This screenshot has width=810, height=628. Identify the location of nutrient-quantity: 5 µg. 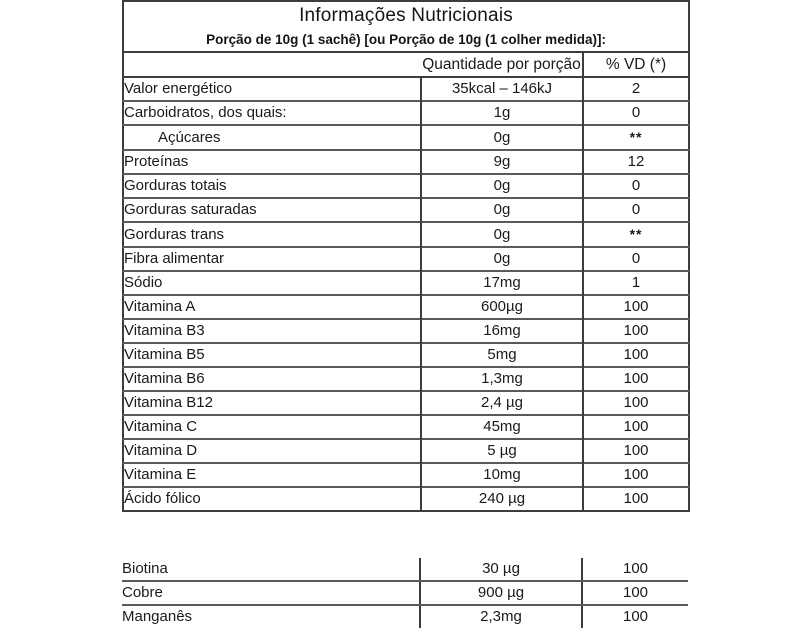
(501, 450).